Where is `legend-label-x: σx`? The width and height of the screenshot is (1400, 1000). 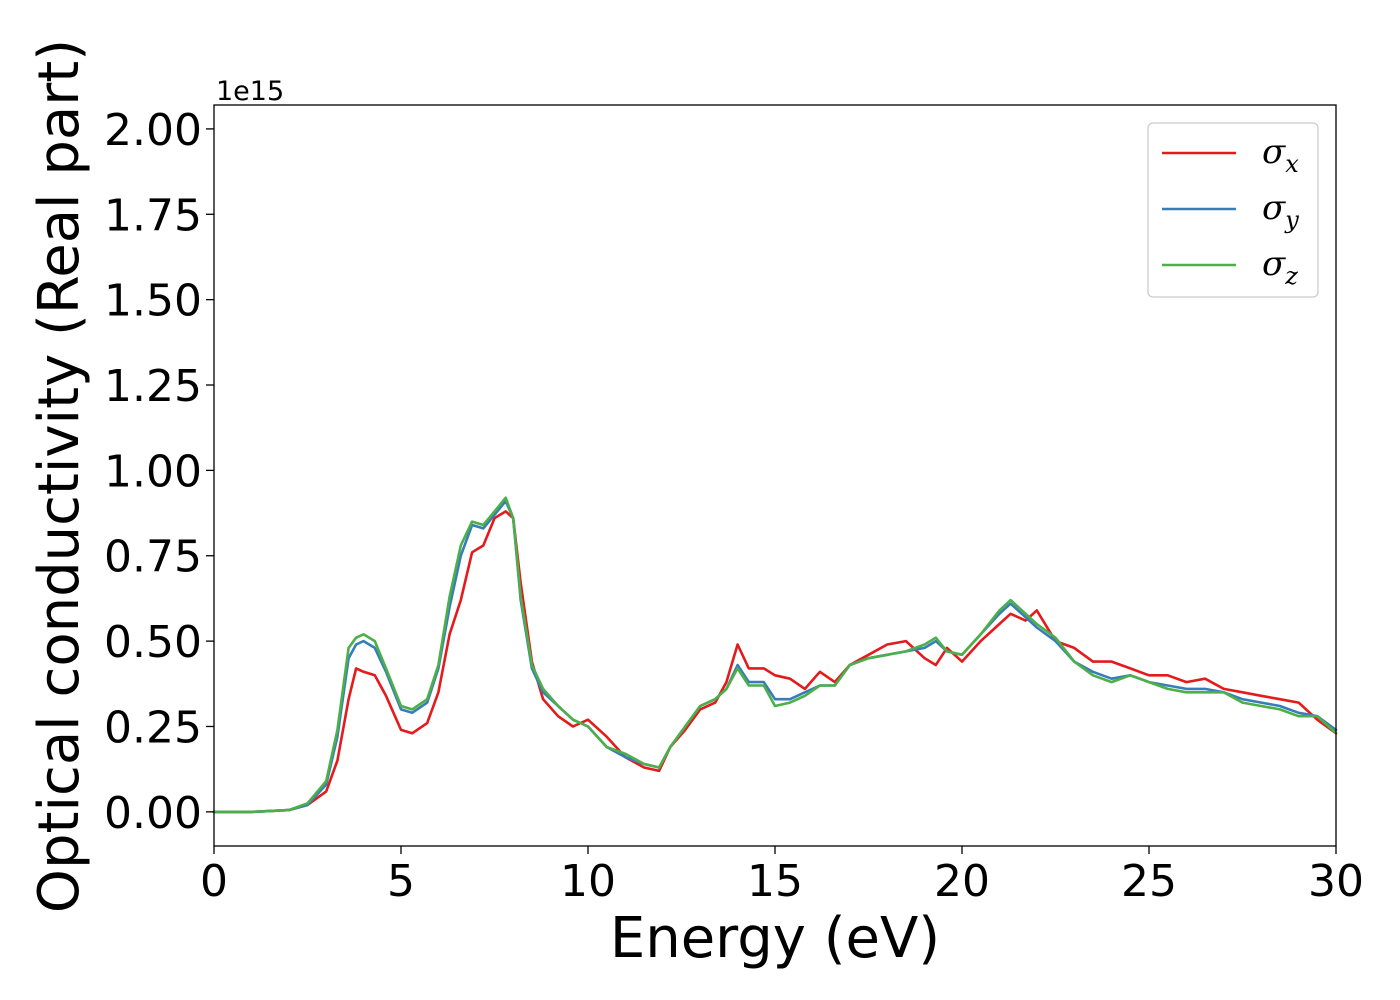
legend-label-x: σx is located at coordinates (1280, 155).